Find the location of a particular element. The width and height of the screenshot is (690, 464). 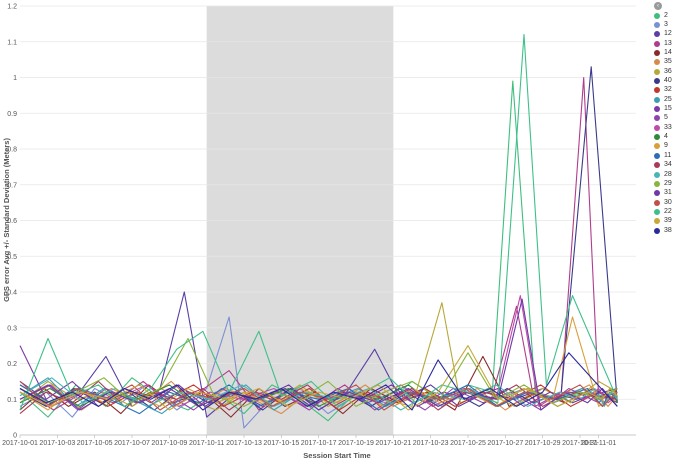

legend-label: 36 is located at coordinates (668, 71).